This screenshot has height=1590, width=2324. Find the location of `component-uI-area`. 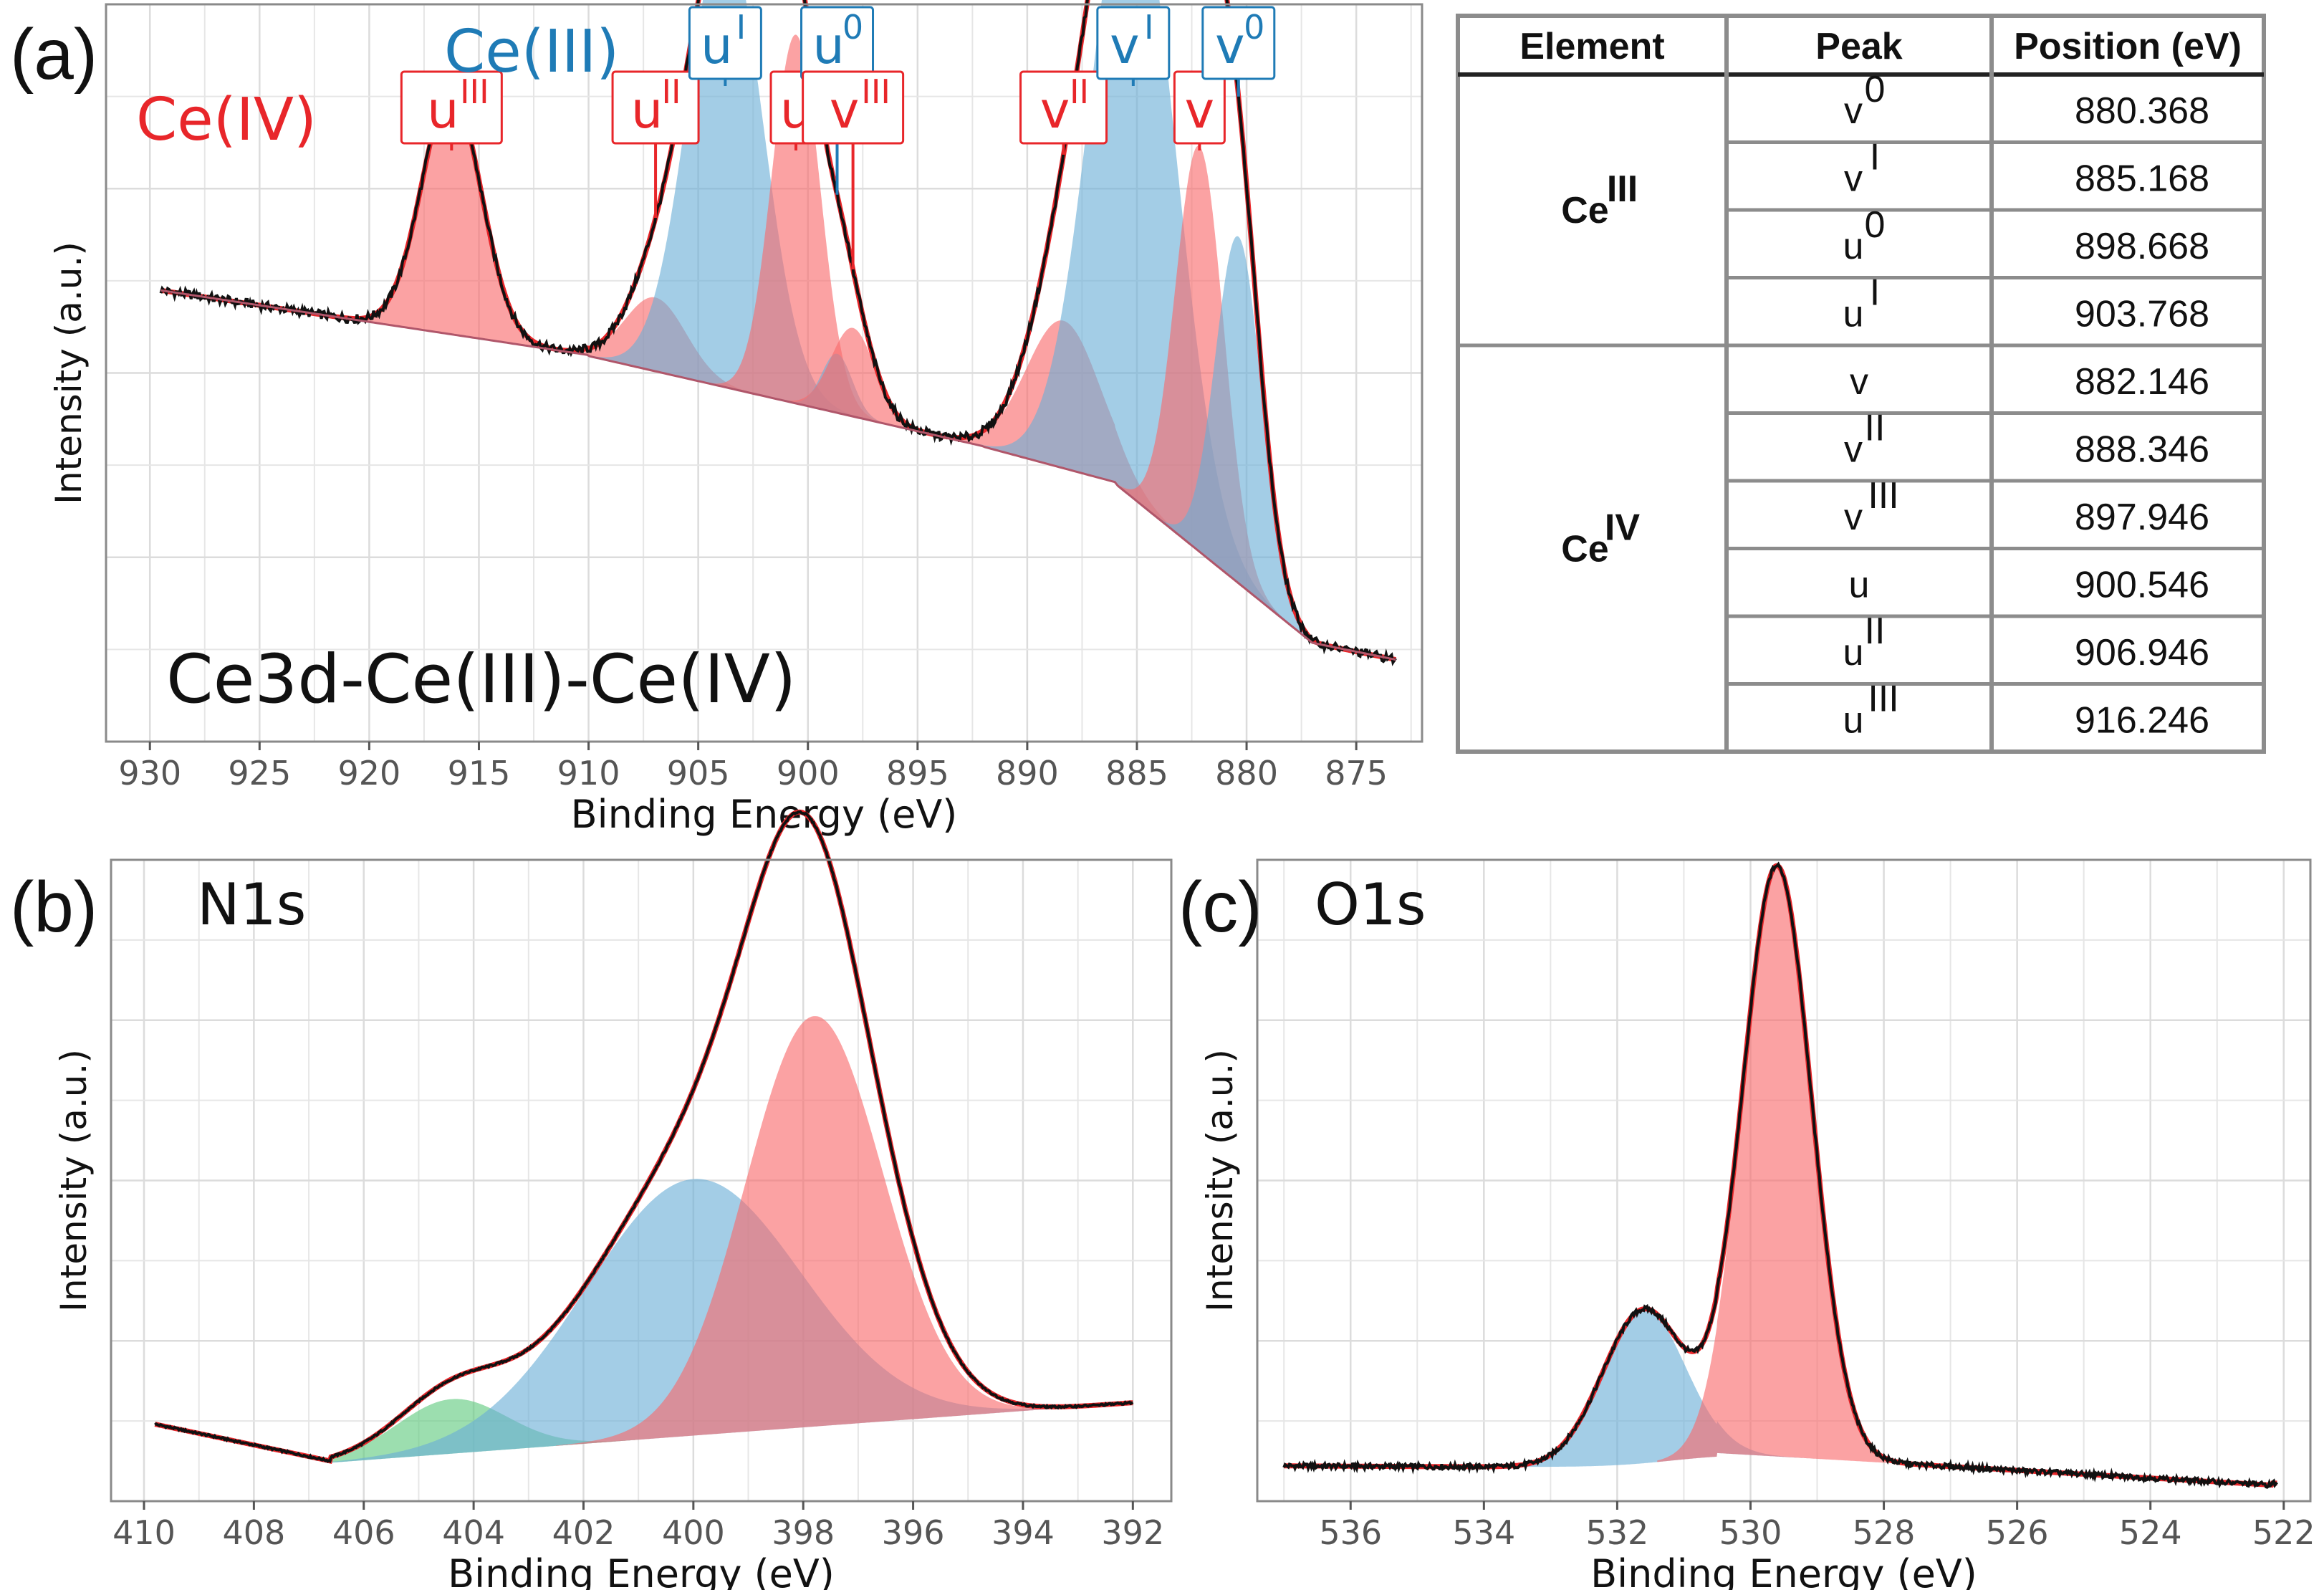

component-uI-area is located at coordinates (725, 211).